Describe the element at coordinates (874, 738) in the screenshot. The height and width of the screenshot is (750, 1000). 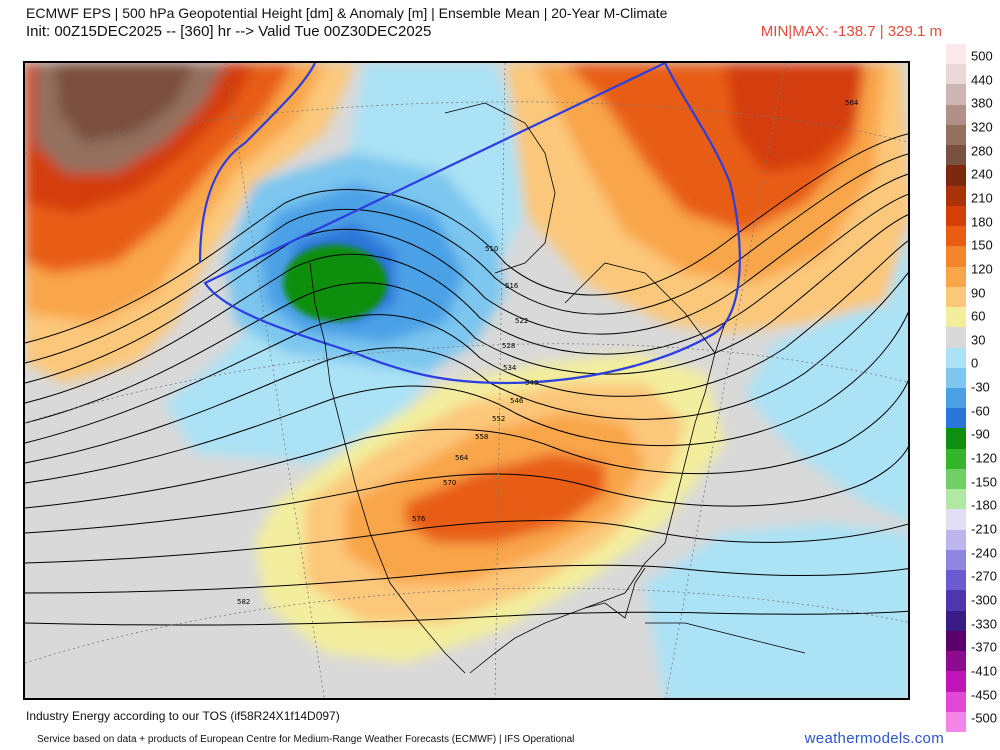
I see `brand-link: weathermodels.com` at that location.